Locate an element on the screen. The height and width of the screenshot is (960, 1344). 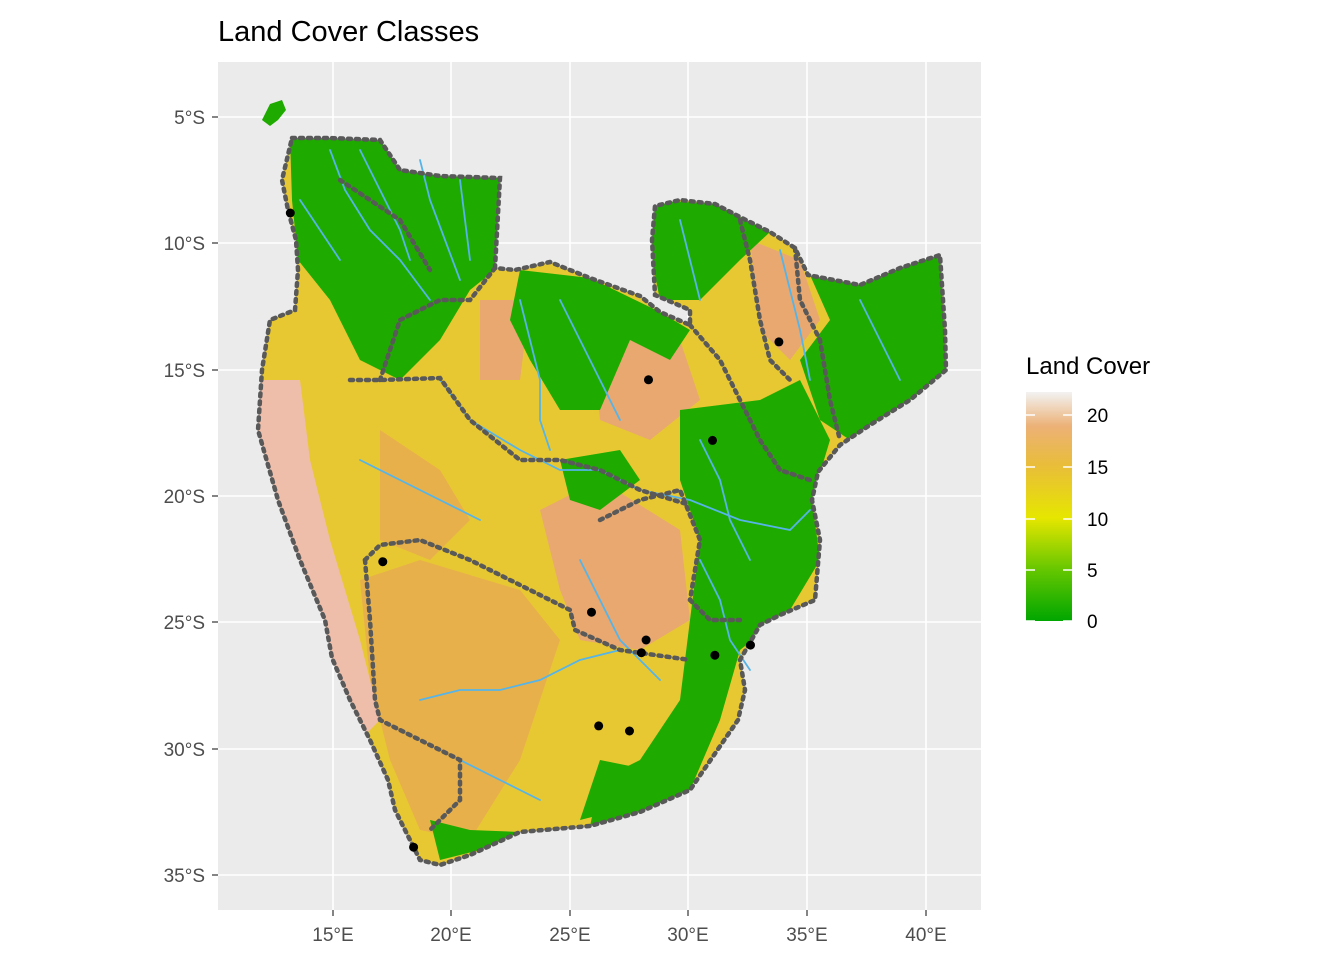
y-tick-label: 15°S is located at coordinates (184, 371).